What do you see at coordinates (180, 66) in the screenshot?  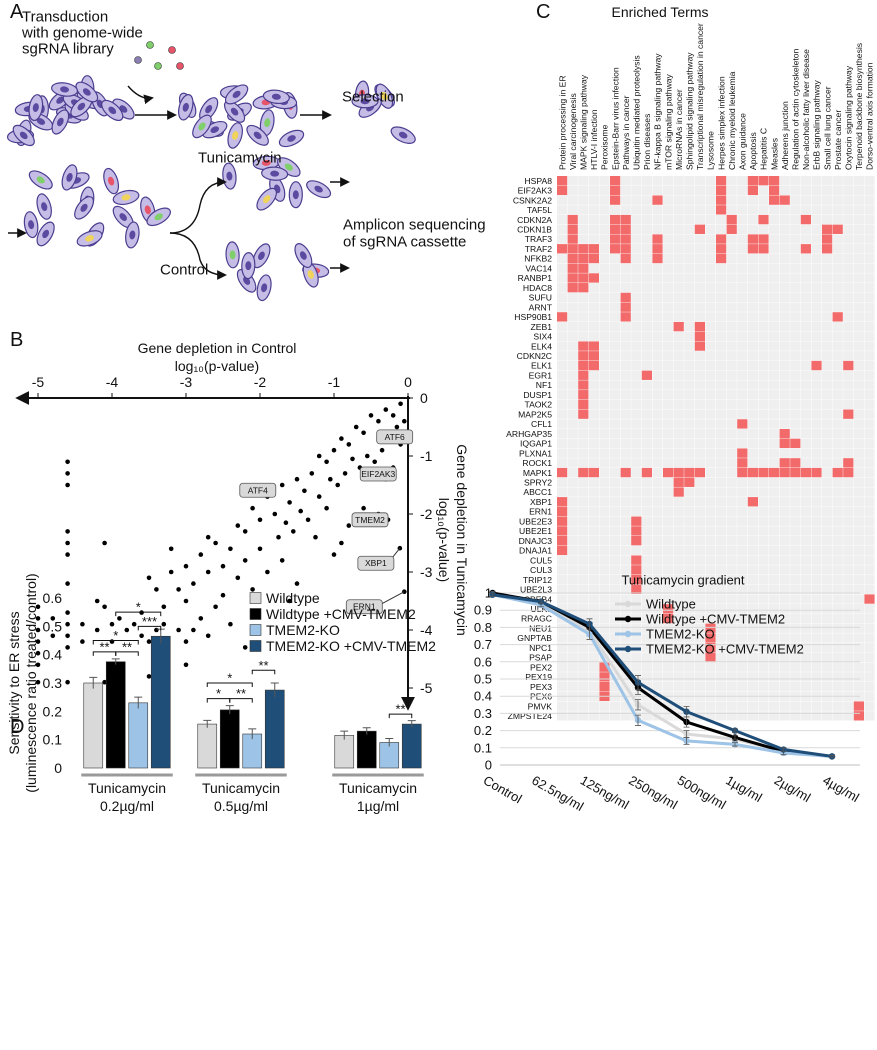 I see `virus` at bounding box center [180, 66].